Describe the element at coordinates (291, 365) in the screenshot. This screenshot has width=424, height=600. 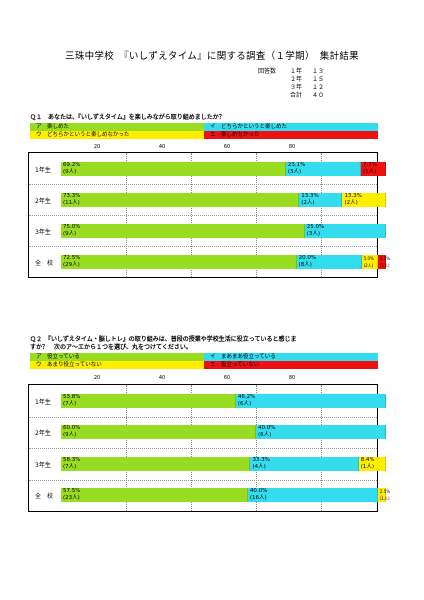
I see `q2-legend-d: エ 役立っていない` at that location.